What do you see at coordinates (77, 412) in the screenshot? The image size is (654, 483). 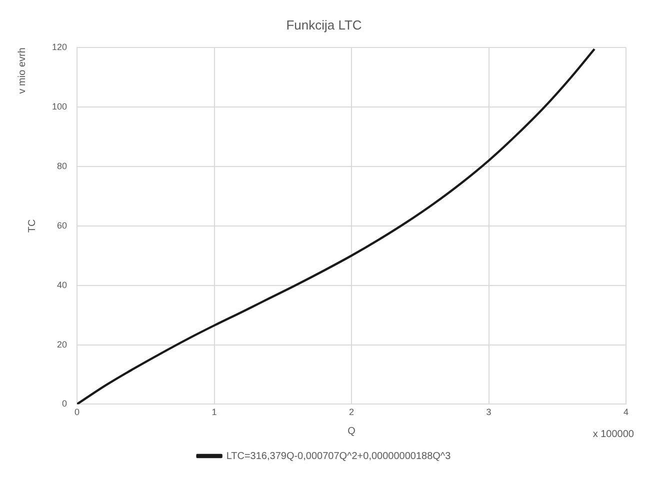 I see `x-tick-label: 0` at bounding box center [77, 412].